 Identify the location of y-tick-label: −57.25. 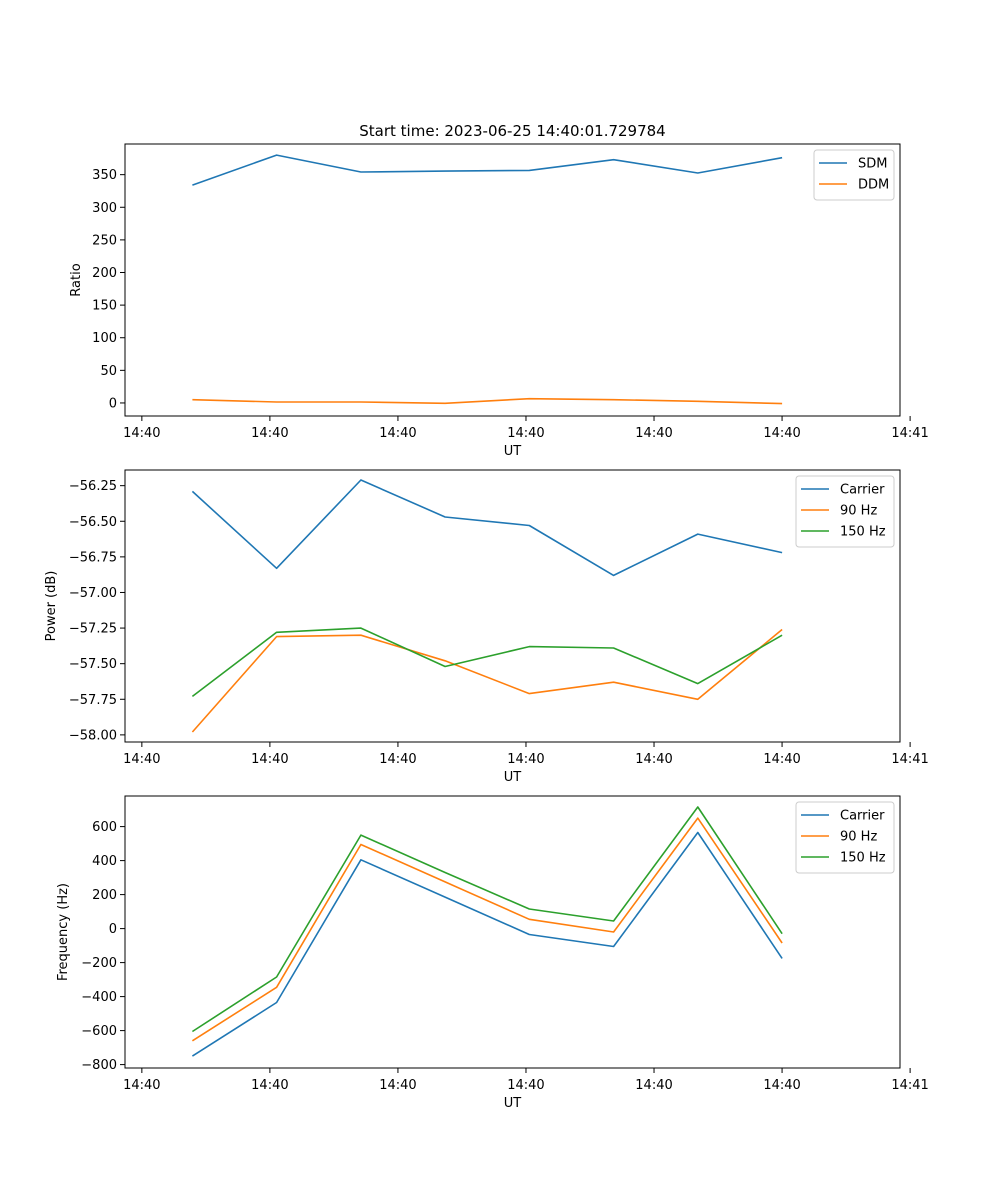
(93, 629).